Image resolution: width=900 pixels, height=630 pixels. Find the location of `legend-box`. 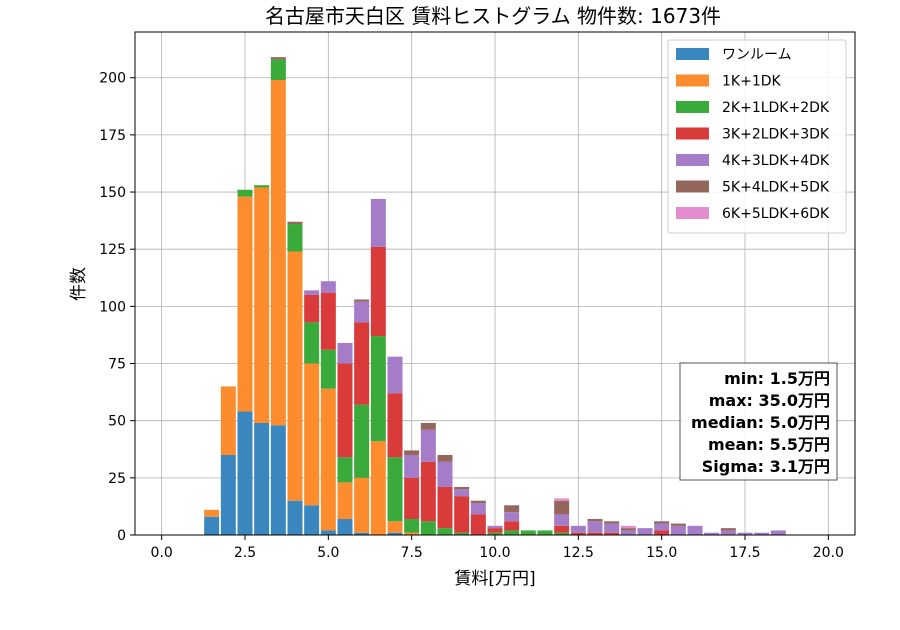

legend-box is located at coordinates (757, 136).